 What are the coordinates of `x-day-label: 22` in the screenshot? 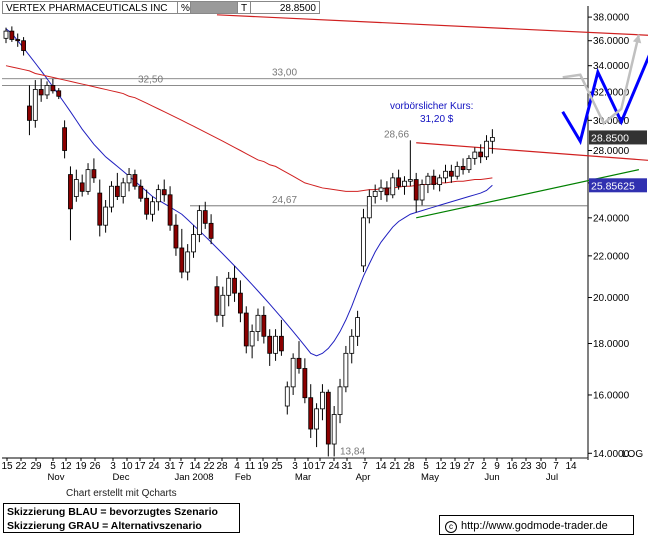 It's located at (21, 466).